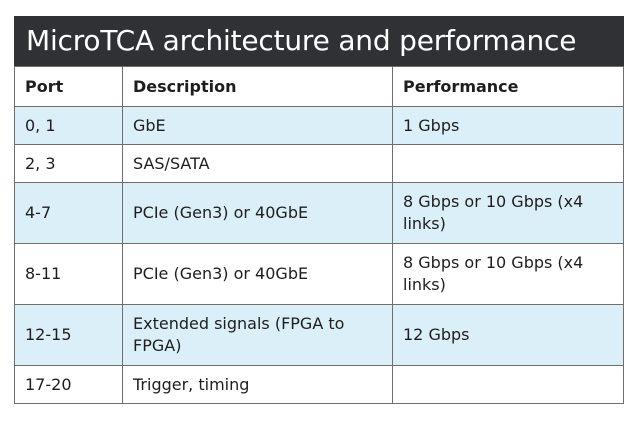 The image size is (640, 446). Describe the element at coordinates (257, 125) in the screenshot. I see `description-cell: GbE` at that location.